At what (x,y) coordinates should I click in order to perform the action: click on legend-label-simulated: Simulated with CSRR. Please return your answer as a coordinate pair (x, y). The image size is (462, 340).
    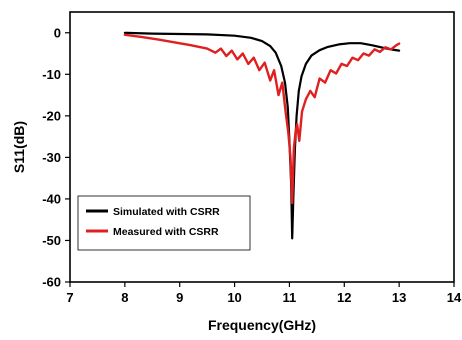
    Looking at the image, I should click on (166, 212).